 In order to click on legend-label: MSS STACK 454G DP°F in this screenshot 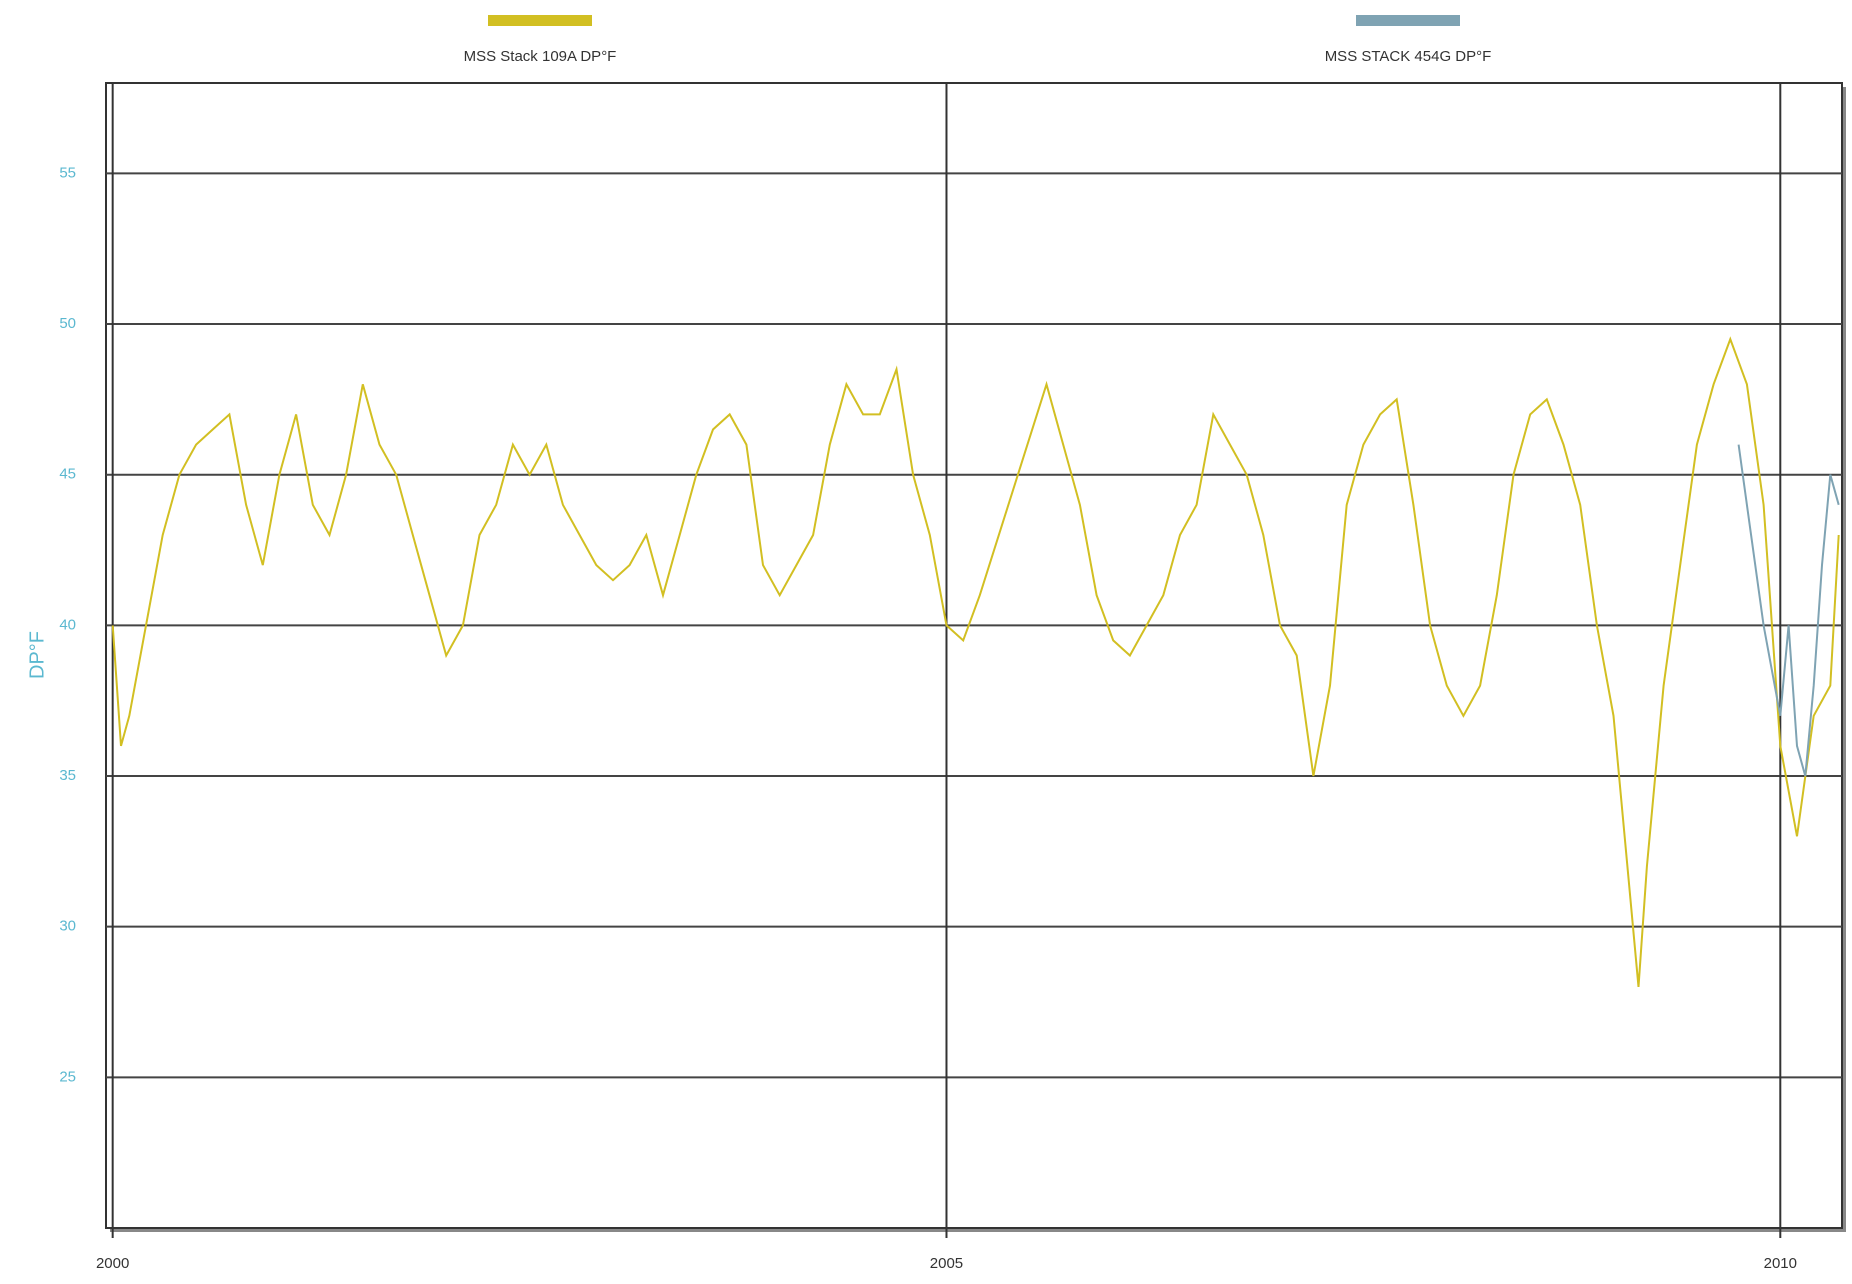, I will do `click(1408, 56)`.